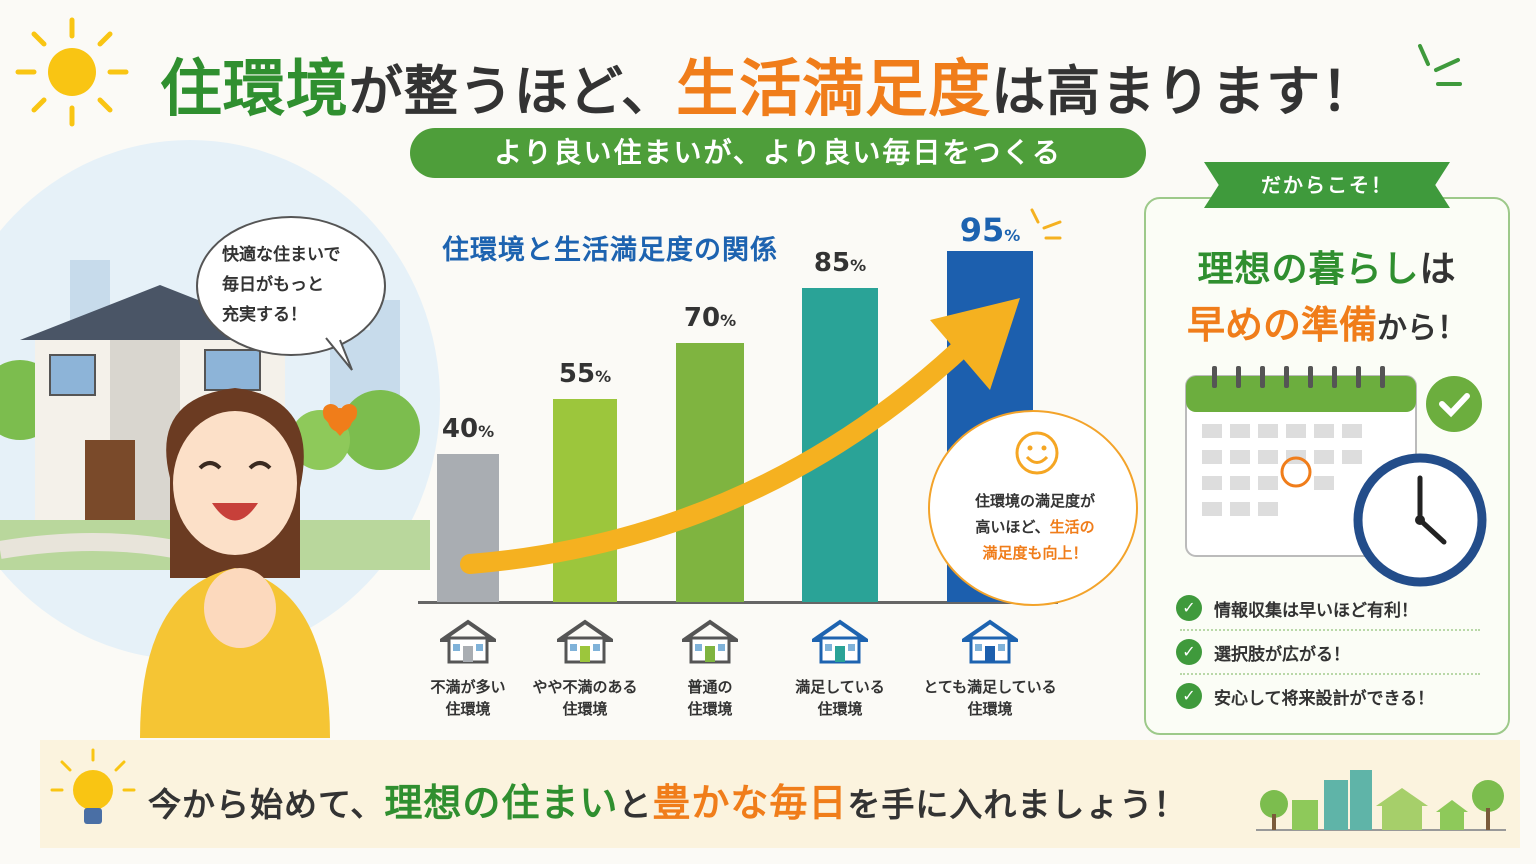 The image size is (1536, 864). I want to click on banner-message: 今から始めて、理想の住まいと豊かな毎日を手に入れましょう！, so click(667, 799).